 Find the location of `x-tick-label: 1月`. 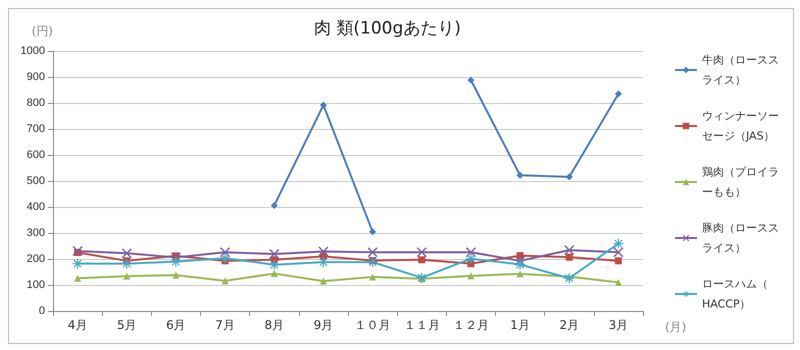

x-tick-label: 1月 is located at coordinates (520, 325).